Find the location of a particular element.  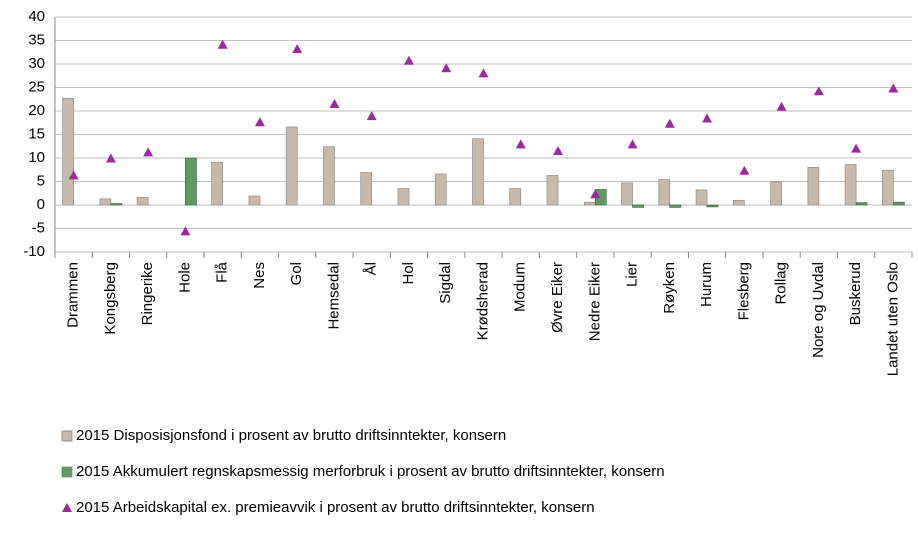

x-tick-label: Landet uten Oslo is located at coordinates (892, 319).